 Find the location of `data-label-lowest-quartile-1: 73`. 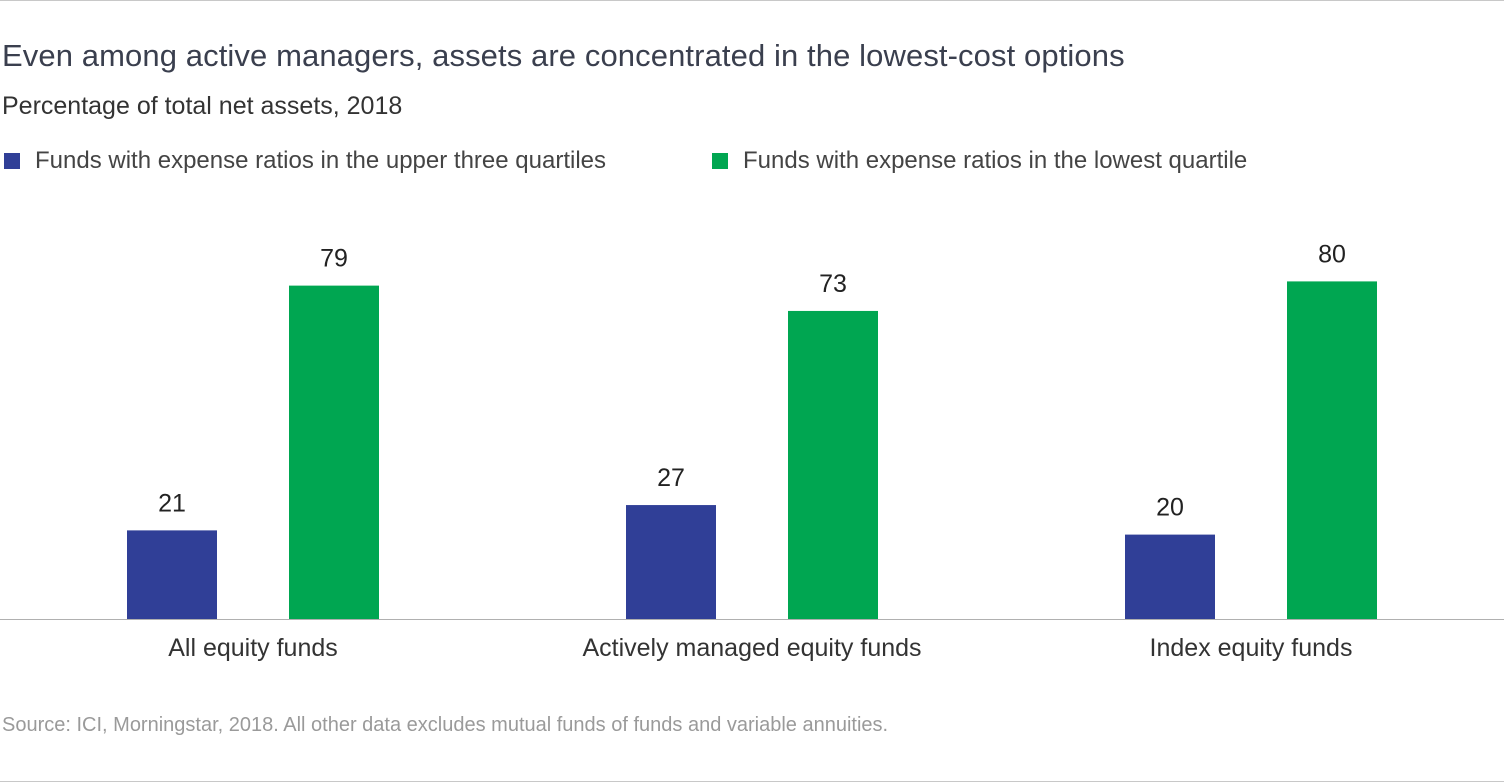

data-label-lowest-quartile-1: 73 is located at coordinates (833, 284).